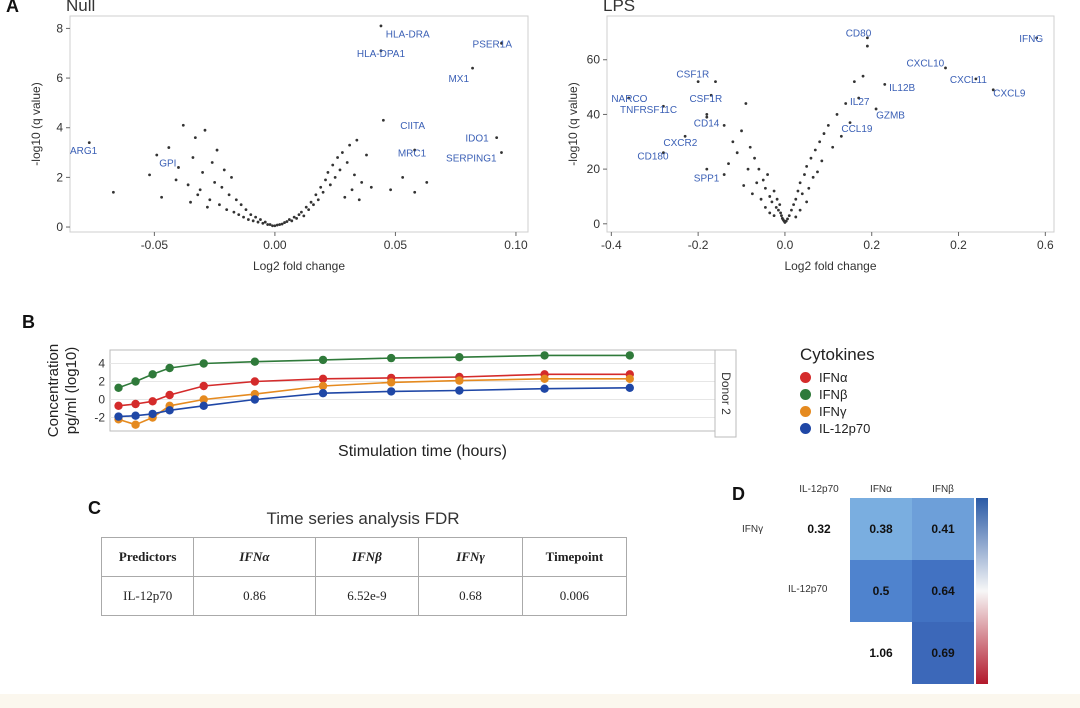  What do you see at coordinates (367, 557) in the screenshot?
I see `table-header-cell: IFNβ` at bounding box center [367, 557].